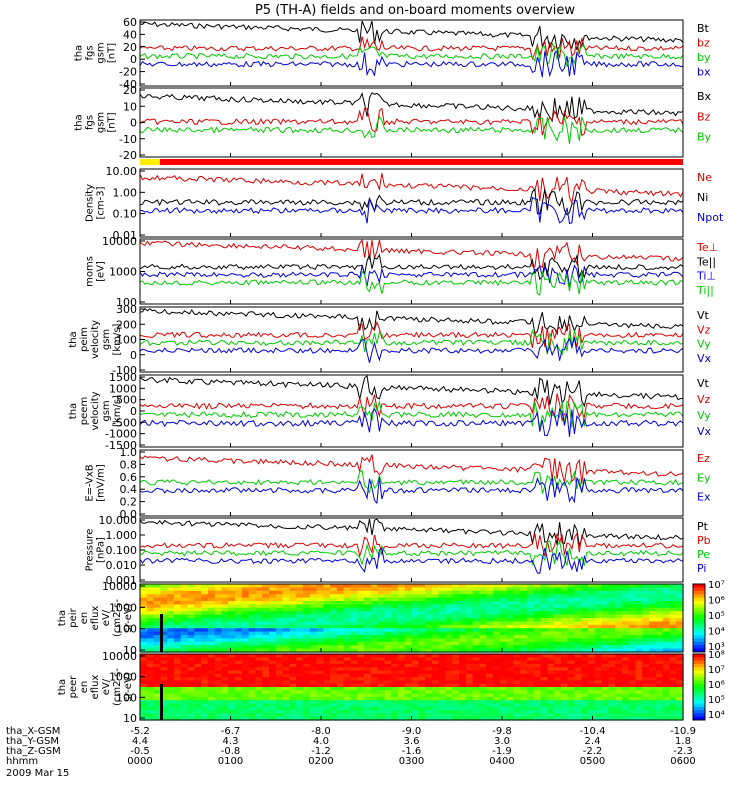 This screenshot has width=750, height=800. What do you see at coordinates (411, 53) in the screenshot?
I see `panel-frame` at bounding box center [411, 53].